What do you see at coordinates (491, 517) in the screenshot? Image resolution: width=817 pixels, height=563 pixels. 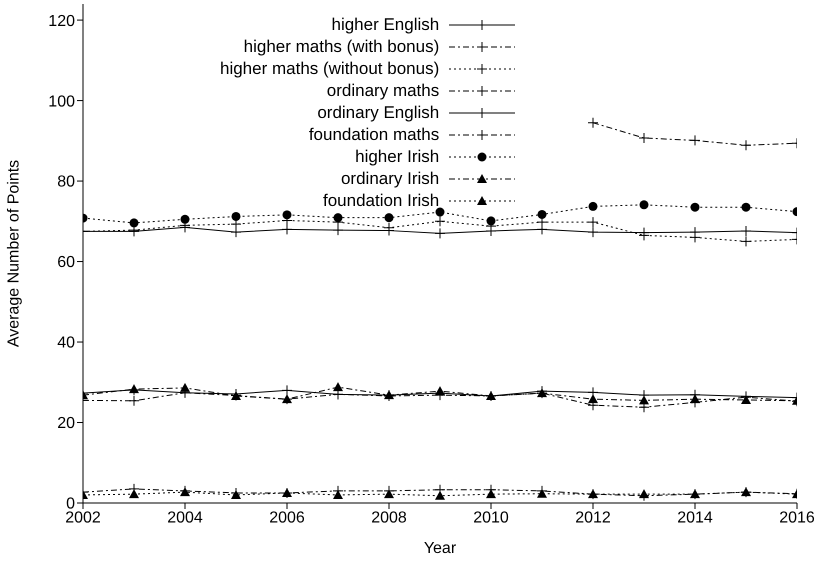 I see `x-tick-label: 2010` at bounding box center [491, 517].